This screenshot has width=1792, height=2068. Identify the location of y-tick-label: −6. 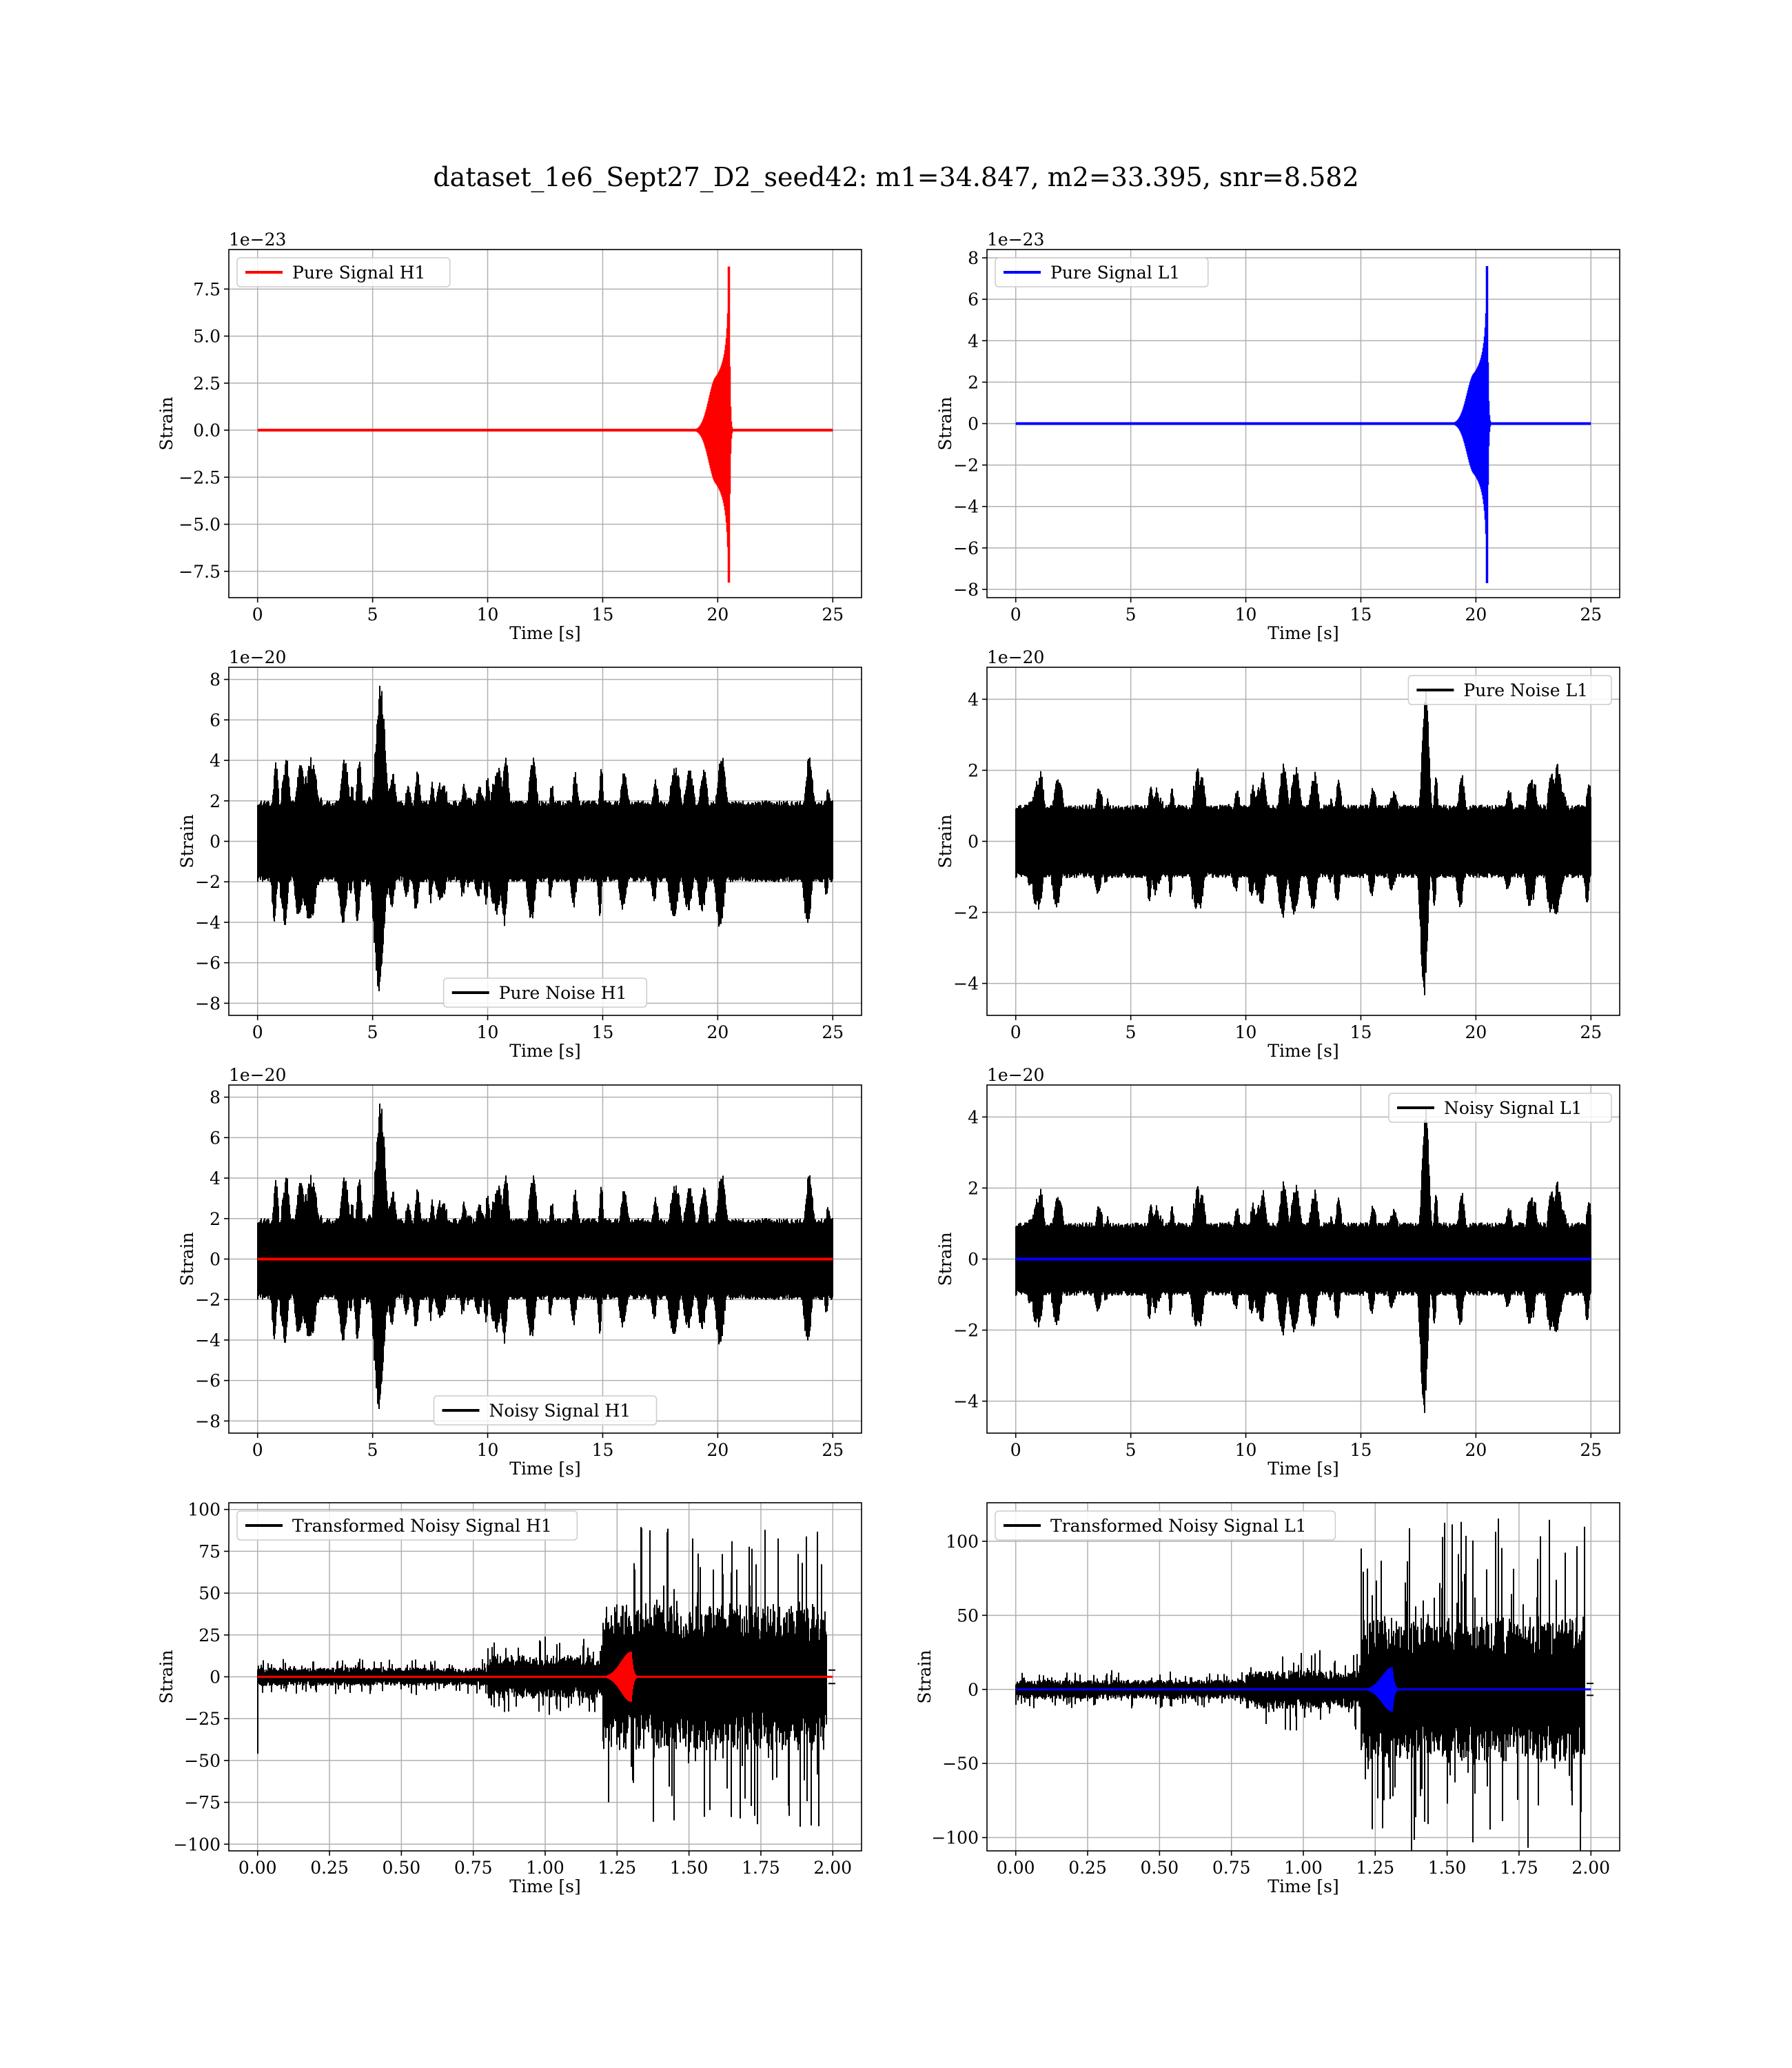
(966, 548).